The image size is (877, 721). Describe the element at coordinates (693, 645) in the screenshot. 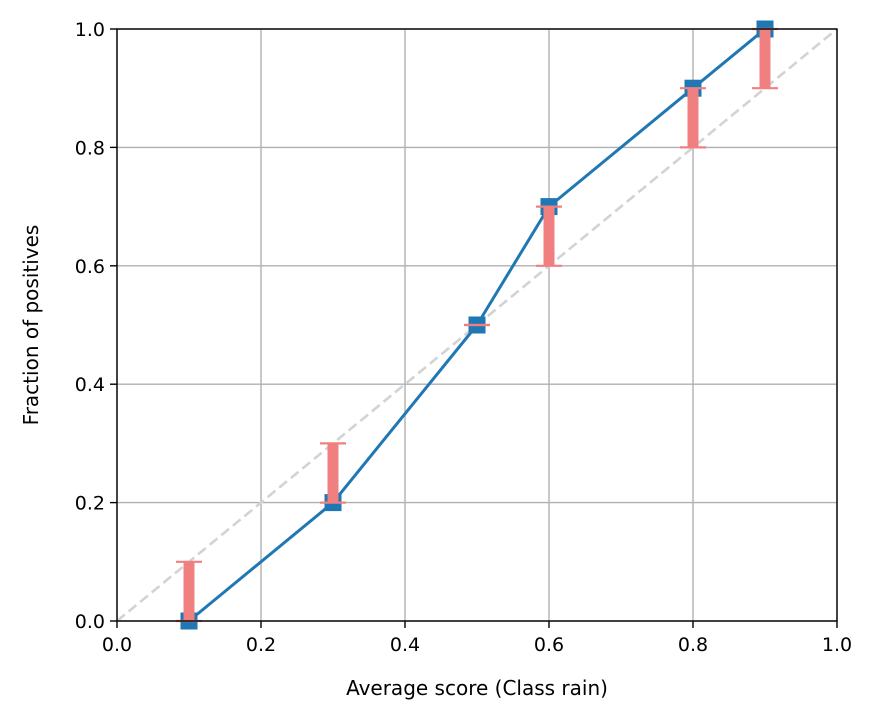

I see `x-tick-label-4: 0.8` at that location.